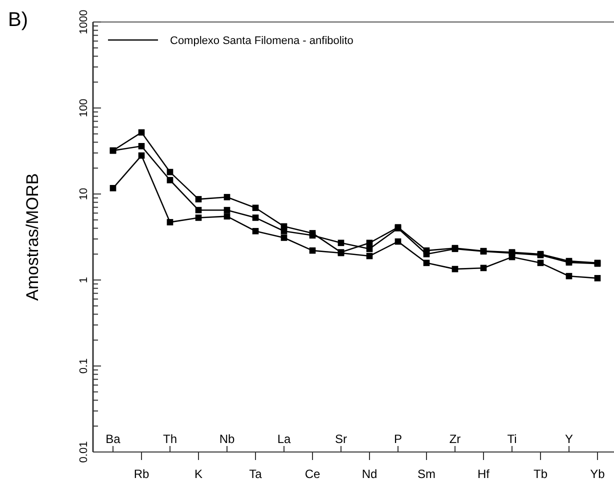 The height and width of the screenshot is (489, 614). Describe the element at coordinates (198, 474) in the screenshot. I see `x-tick-label: K` at that location.